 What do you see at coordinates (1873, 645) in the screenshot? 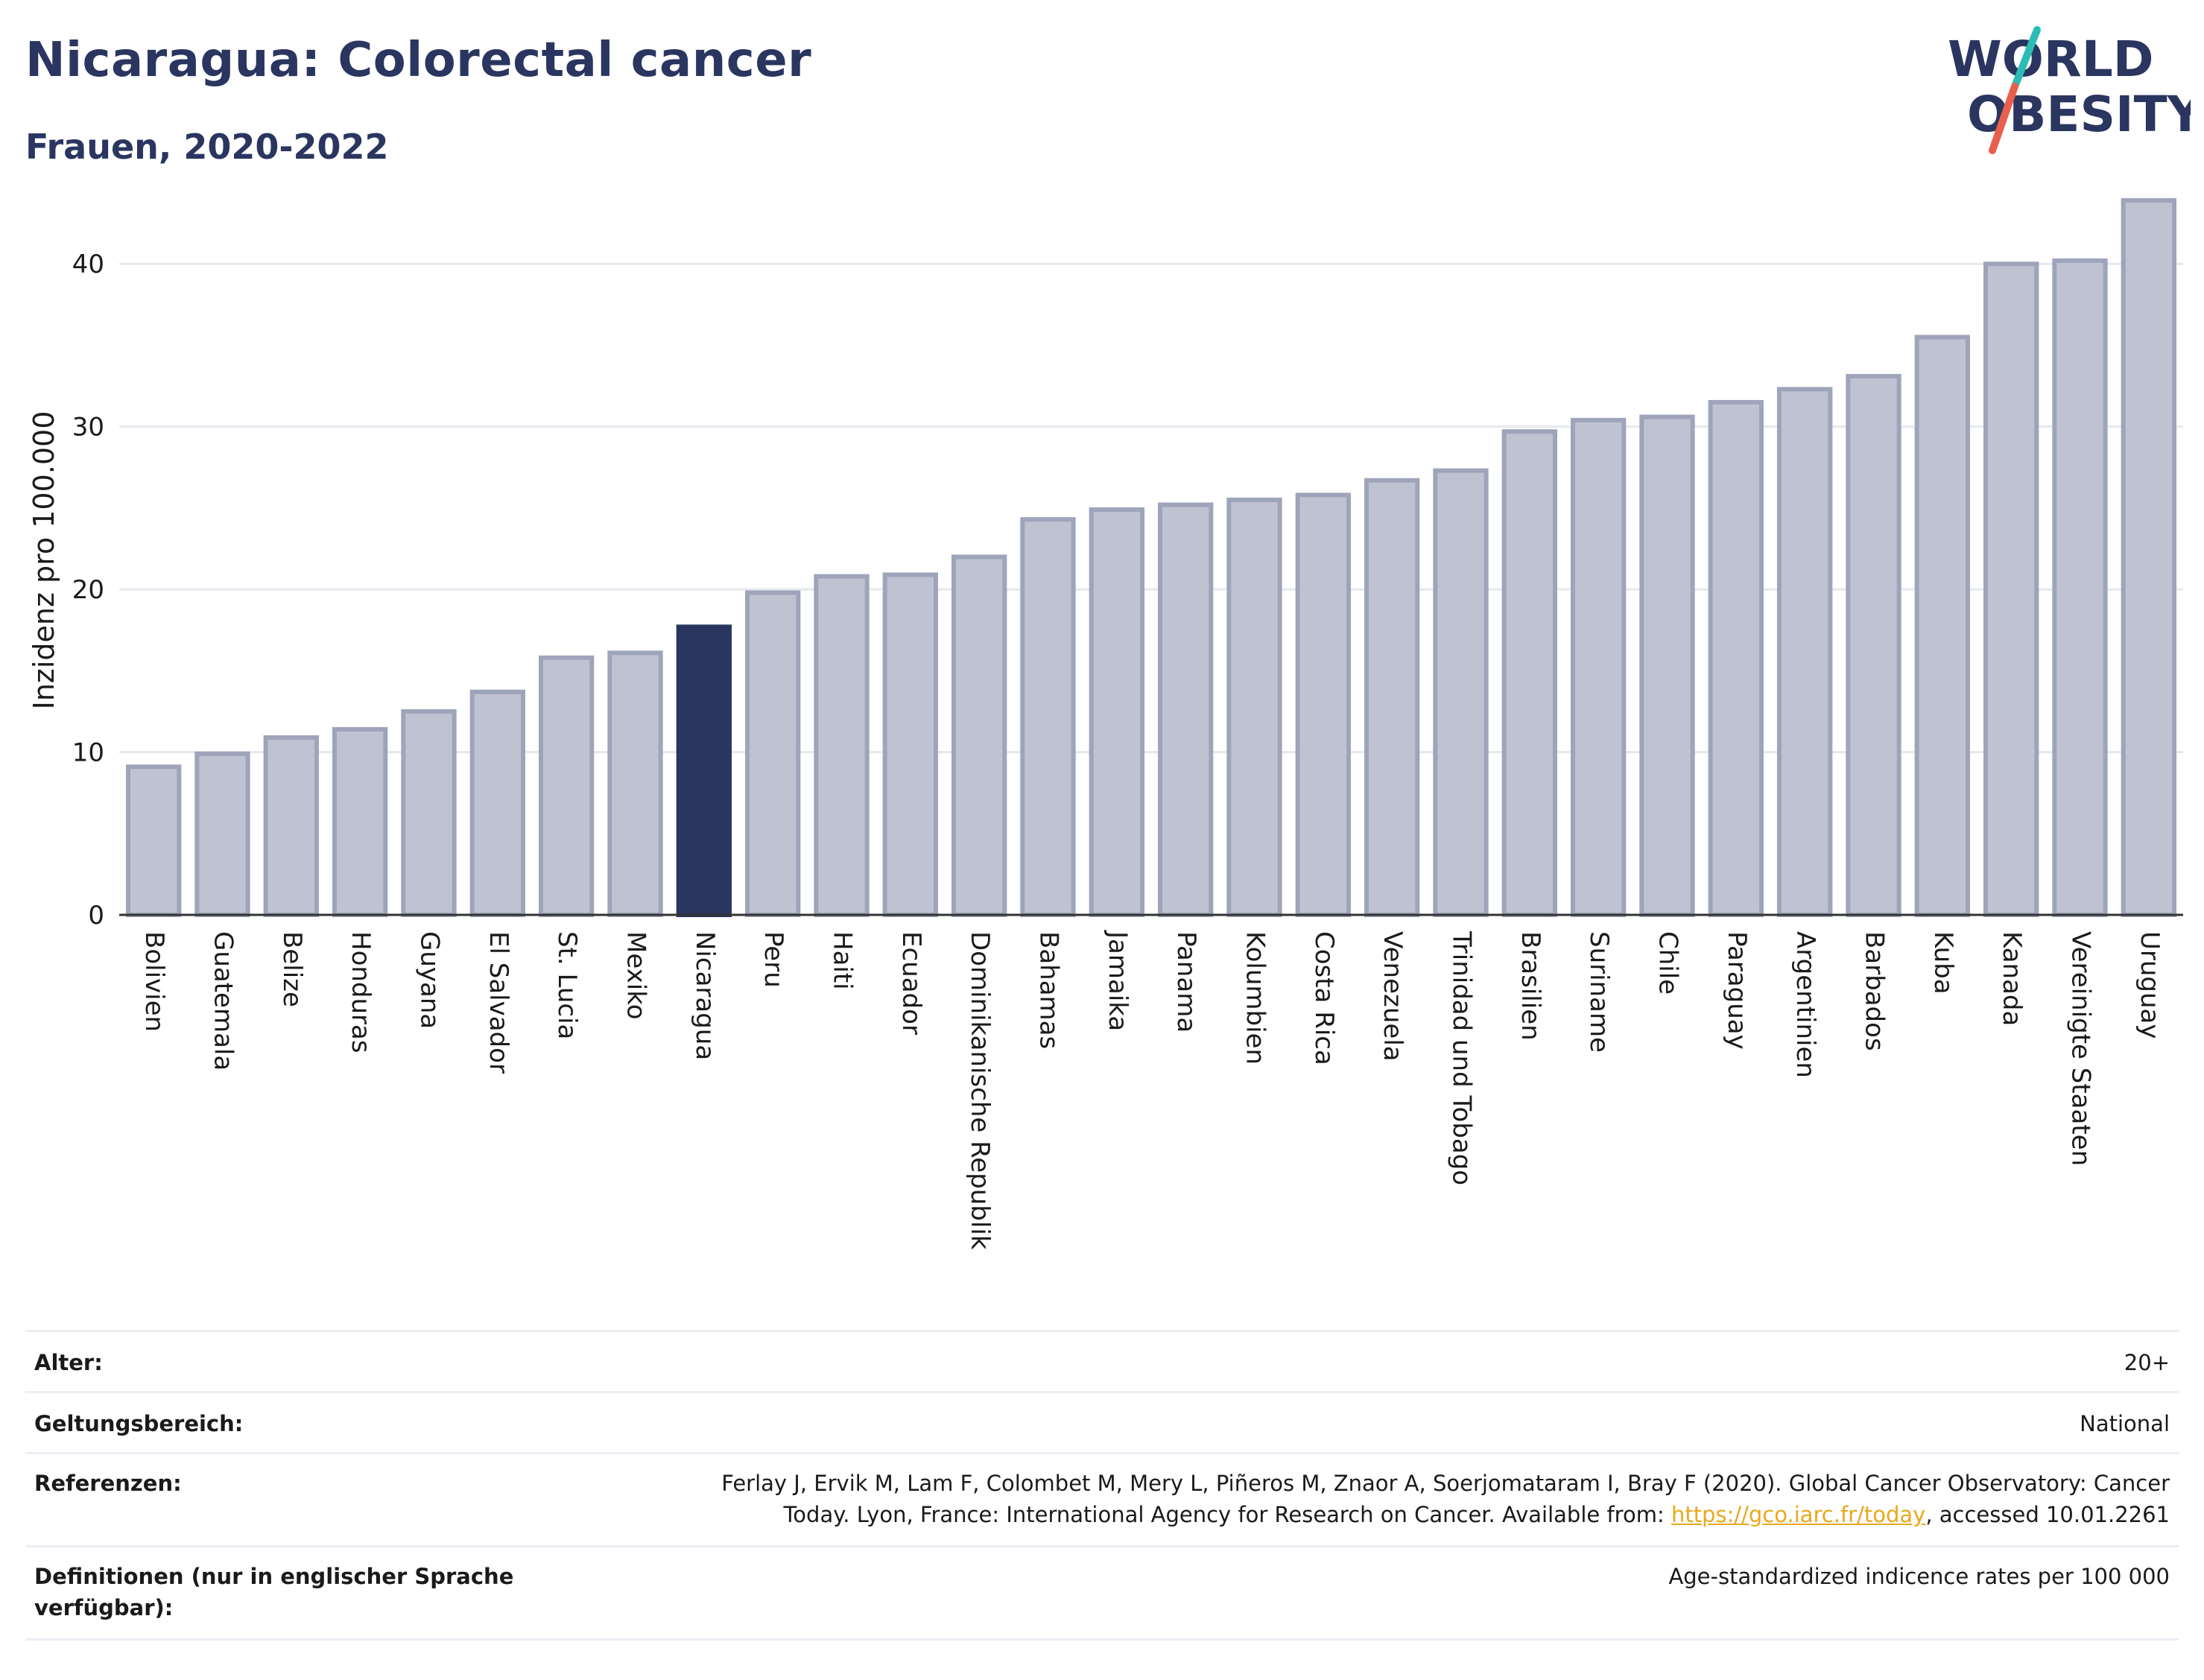
I see `bar-barbados` at bounding box center [1873, 645].